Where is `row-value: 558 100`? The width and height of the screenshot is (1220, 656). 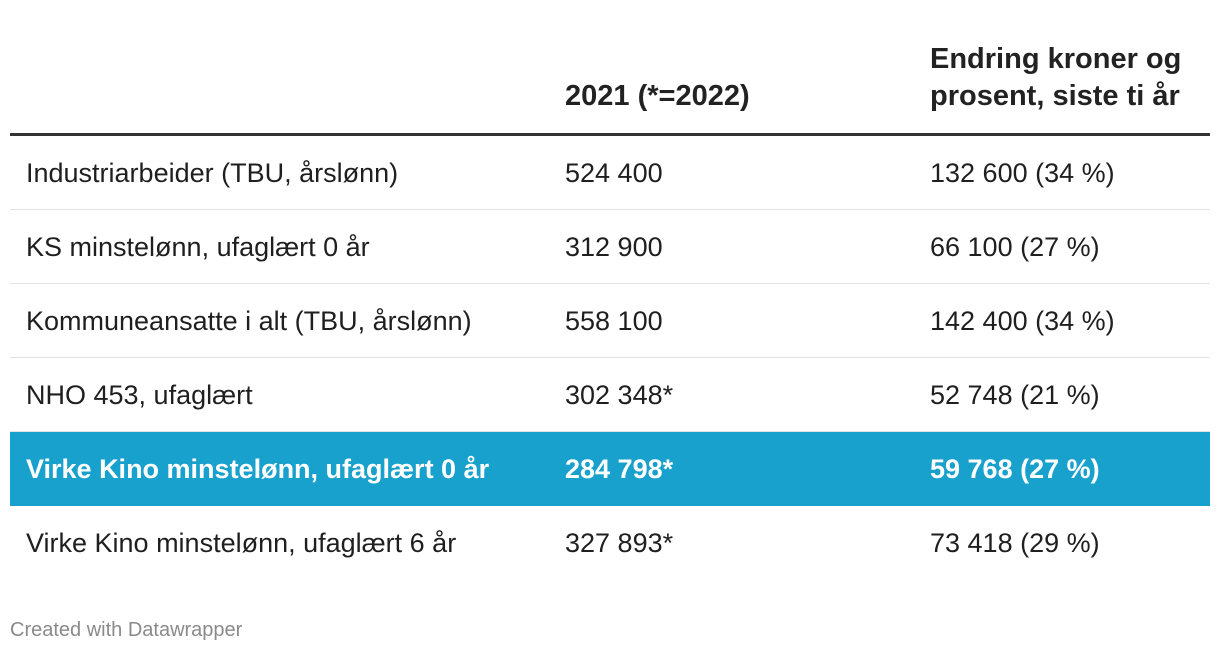
row-value: 558 100 is located at coordinates (614, 321).